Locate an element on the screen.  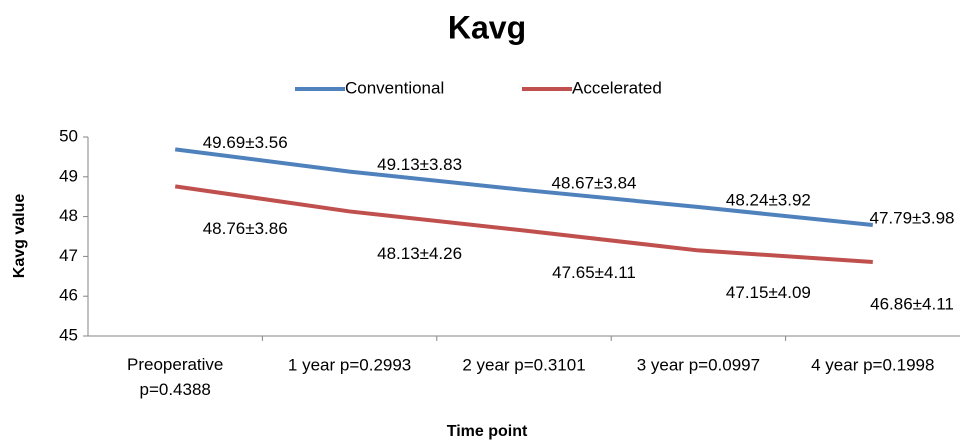
x-tick-label: 2 year p=0.3101 is located at coordinates (523, 364).